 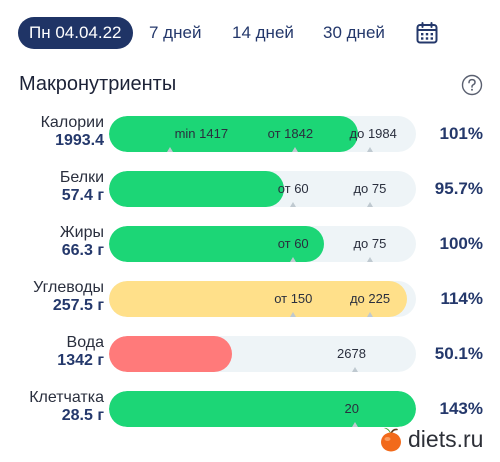 I want to click on apple-logo-icon, so click(x=391, y=439).